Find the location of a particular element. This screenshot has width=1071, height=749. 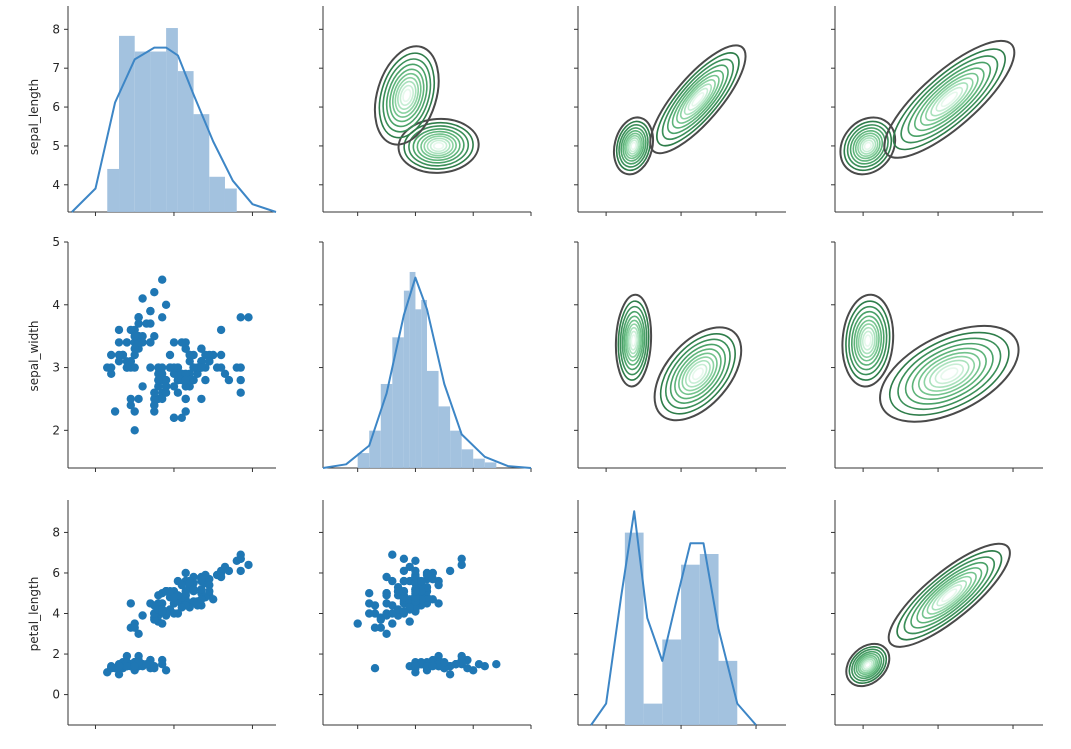

kde-line is located at coordinates (673, 618).